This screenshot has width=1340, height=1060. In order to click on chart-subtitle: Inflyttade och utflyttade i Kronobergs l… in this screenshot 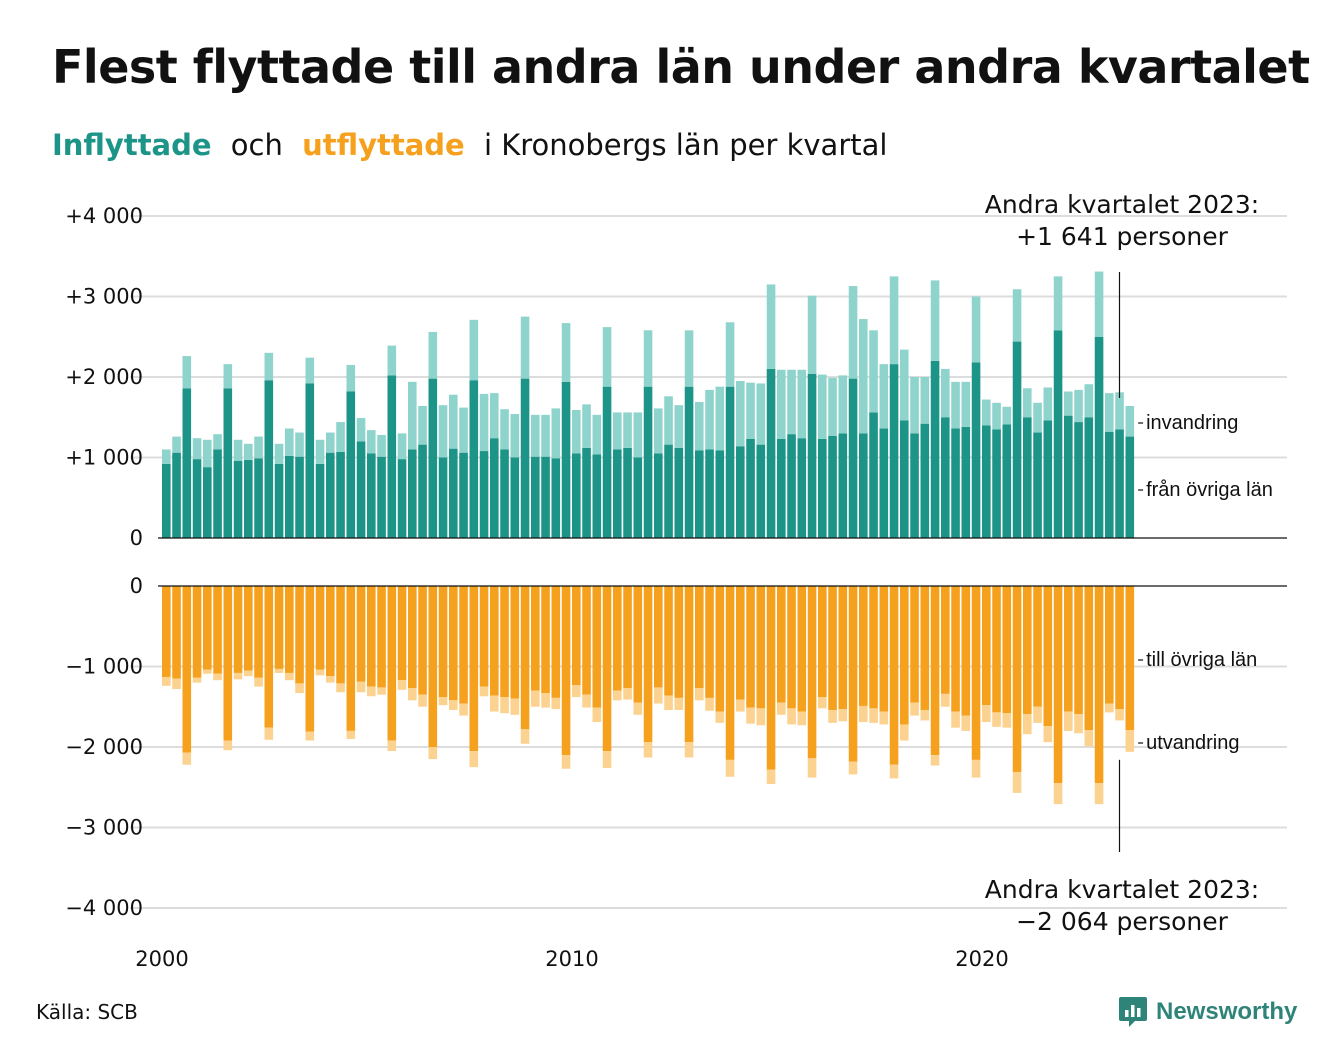, I will do `click(474, 145)`.